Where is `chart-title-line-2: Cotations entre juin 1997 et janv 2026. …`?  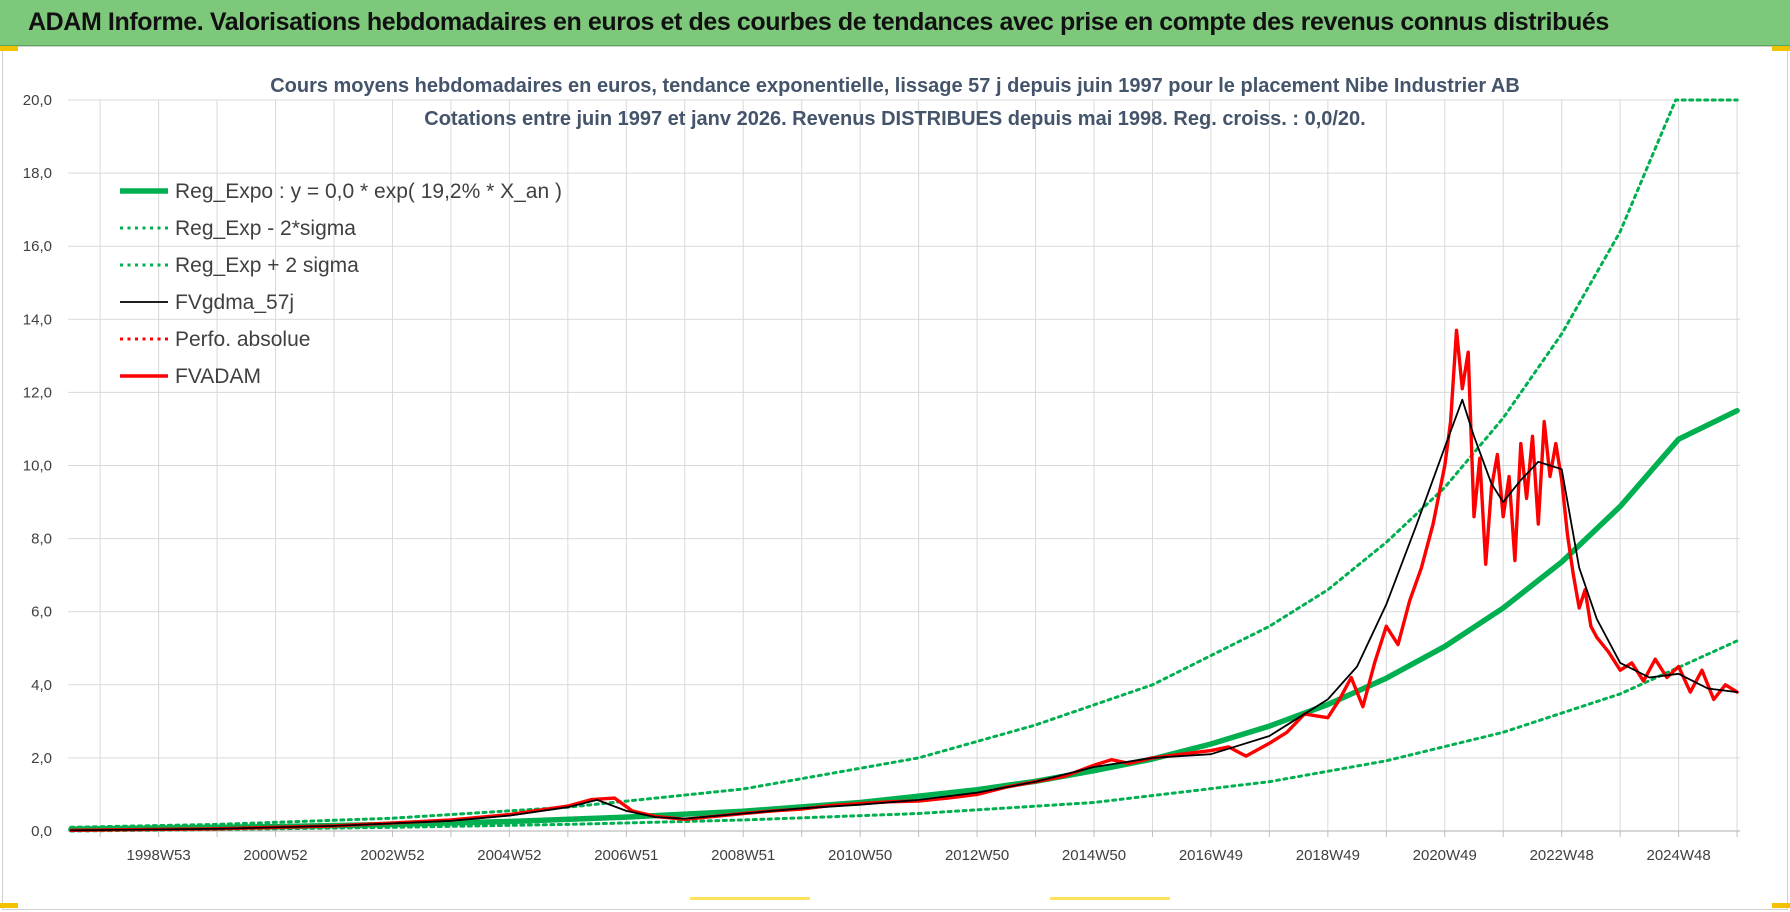
chart-title-line-2: Cotations entre juin 1997 et janv 2026. … is located at coordinates (894, 119).